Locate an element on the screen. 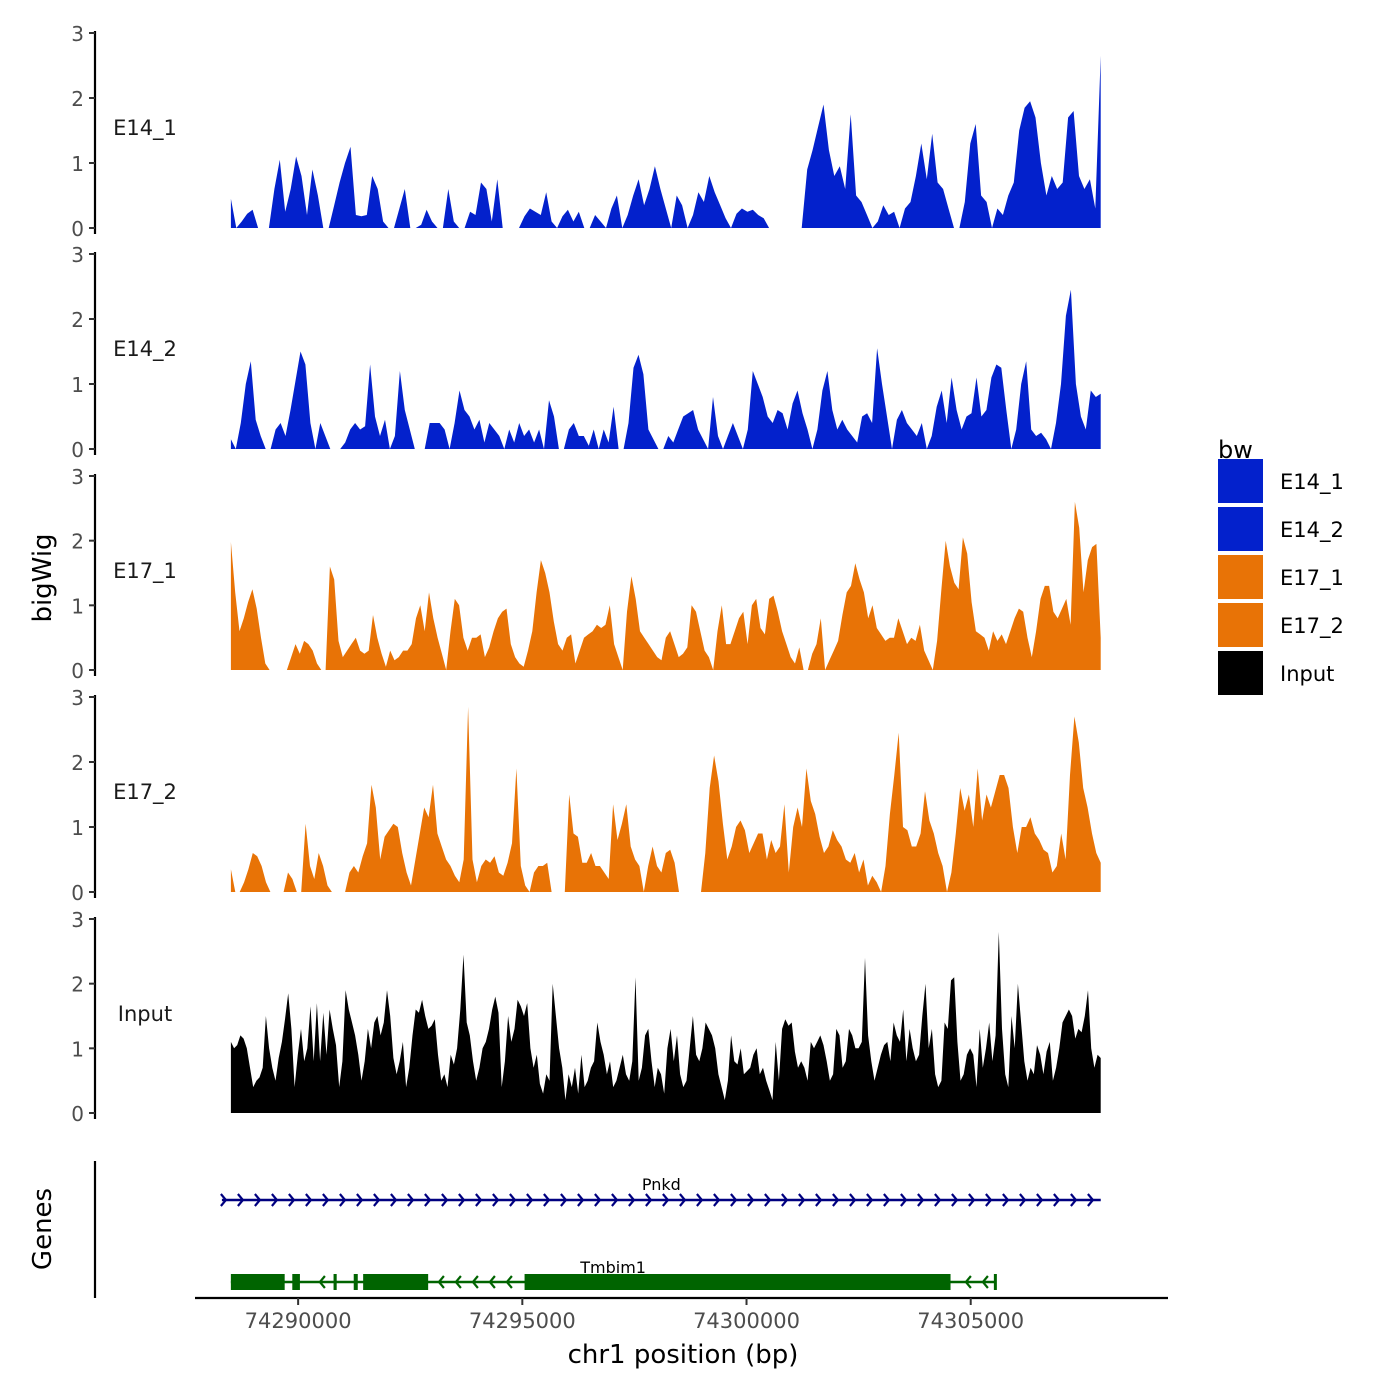 The width and height of the screenshot is (1400, 1400). legend-label: Input is located at coordinates (1307, 674).